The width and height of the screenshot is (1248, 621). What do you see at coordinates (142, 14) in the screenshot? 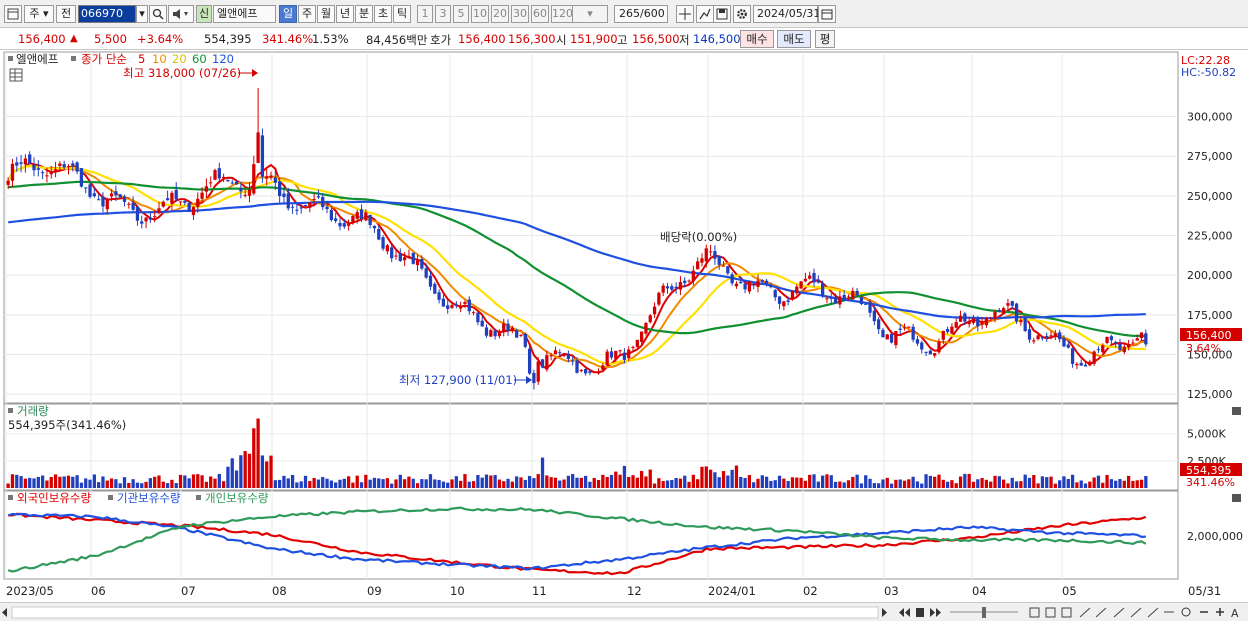
I see `code-dropdown-icon: ▾` at bounding box center [142, 14].